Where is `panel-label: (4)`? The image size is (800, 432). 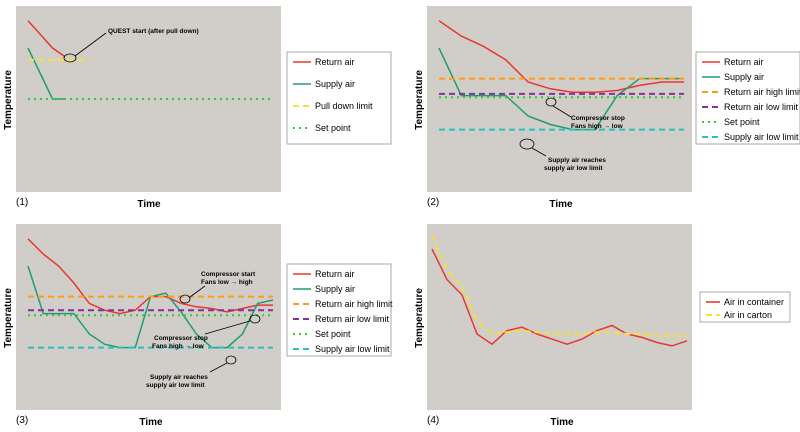 panel-label: (4) is located at coordinates (433, 420).